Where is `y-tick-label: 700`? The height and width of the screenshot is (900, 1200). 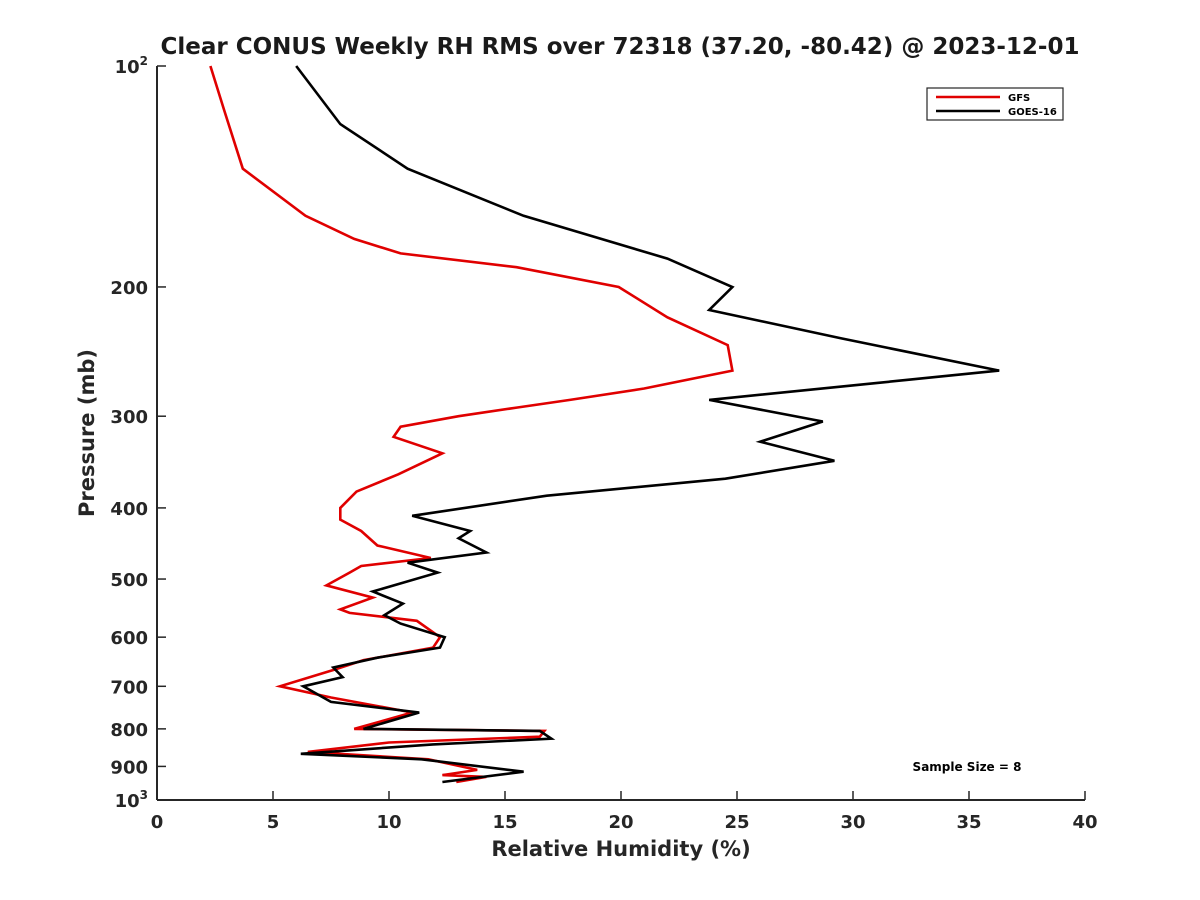 y-tick-label: 700 is located at coordinates (129, 687).